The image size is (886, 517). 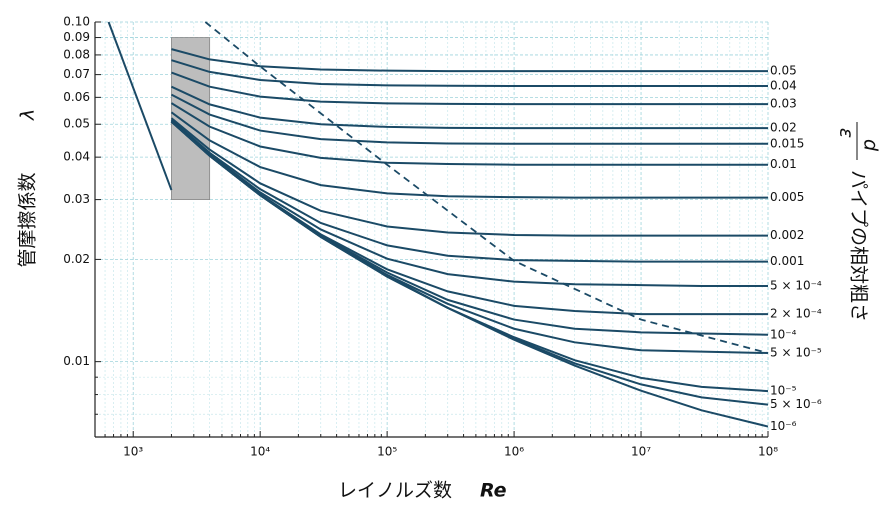 What do you see at coordinates (783, 85) in the screenshot?
I see `curve-label: 0.04` at bounding box center [783, 85].